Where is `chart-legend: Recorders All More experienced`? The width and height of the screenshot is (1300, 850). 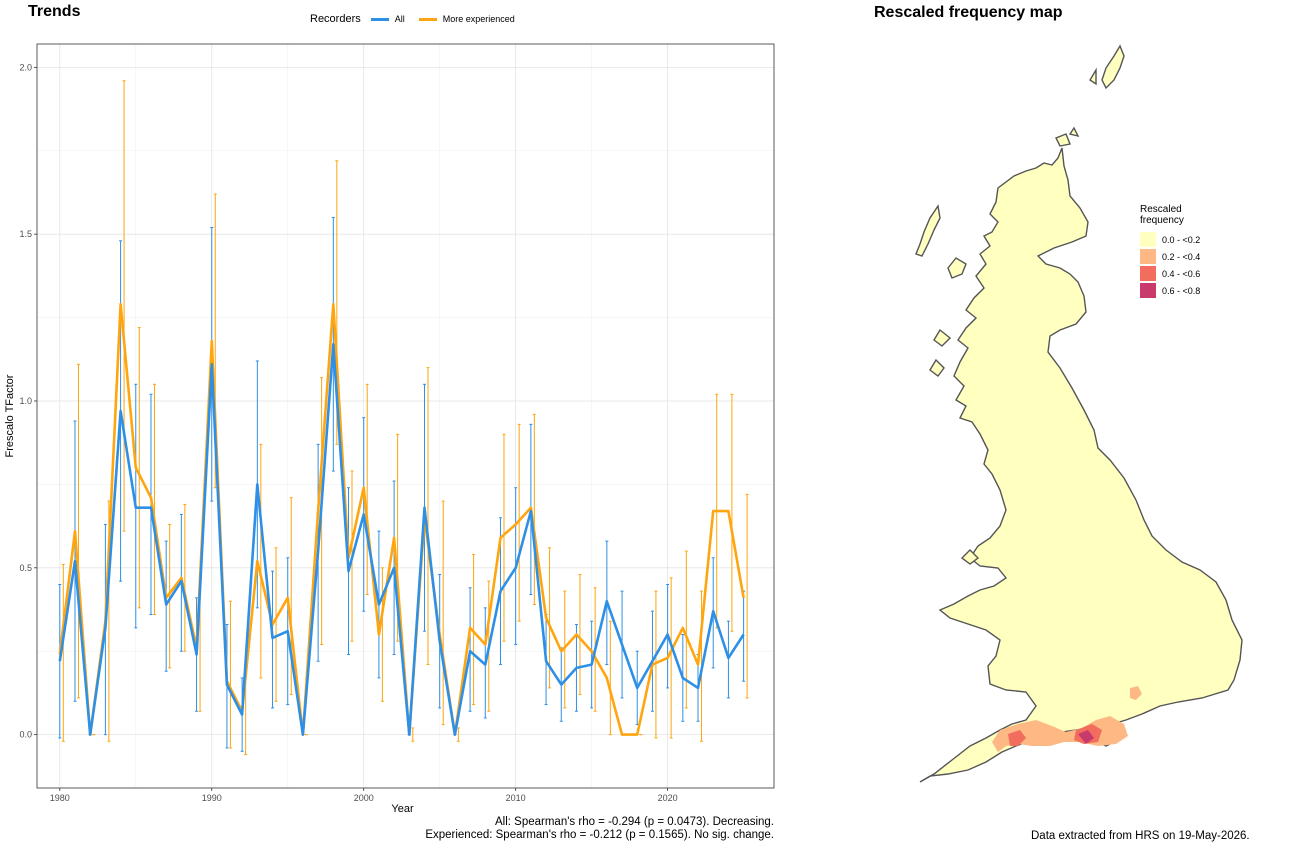 chart-legend: Recorders All More experienced is located at coordinates (416, 19).